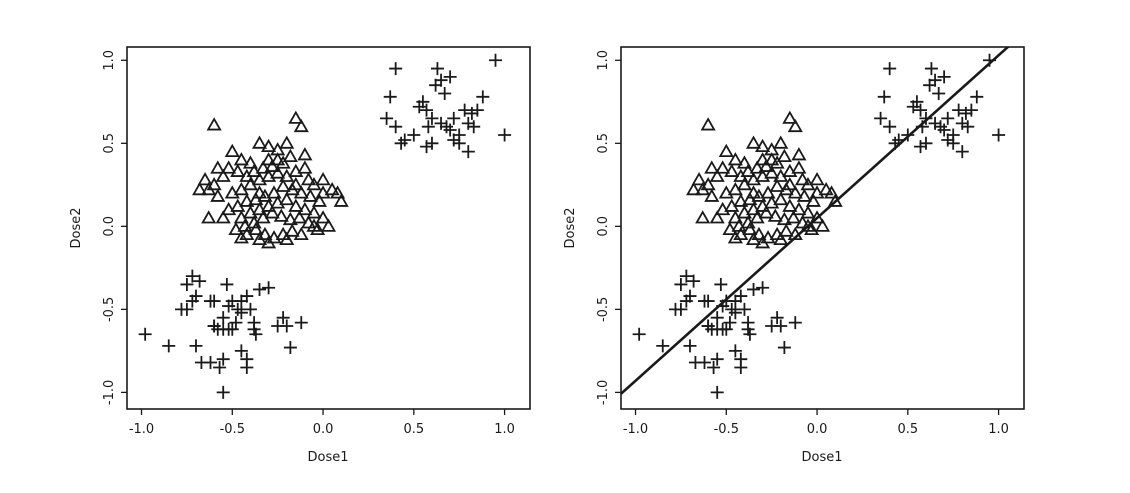 The width and height of the screenshot is (1130, 493). I want to click on right-y-axis-label: Dose2, so click(570, 227).